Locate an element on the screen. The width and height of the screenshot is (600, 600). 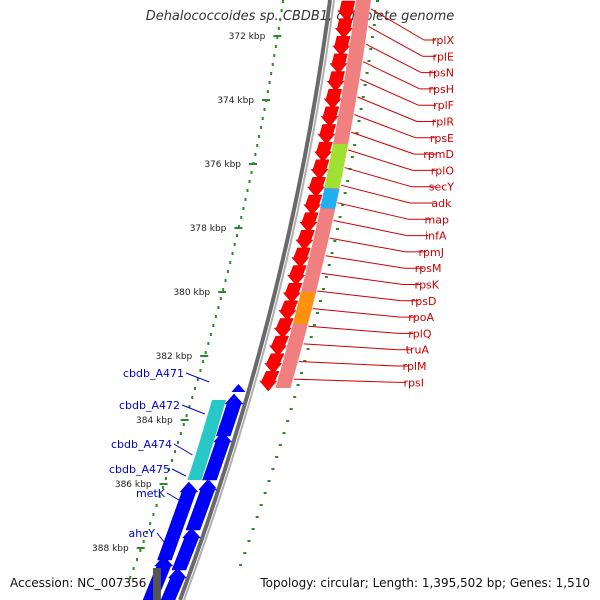
forward-gene-label: rplM is located at coordinates (414, 366).